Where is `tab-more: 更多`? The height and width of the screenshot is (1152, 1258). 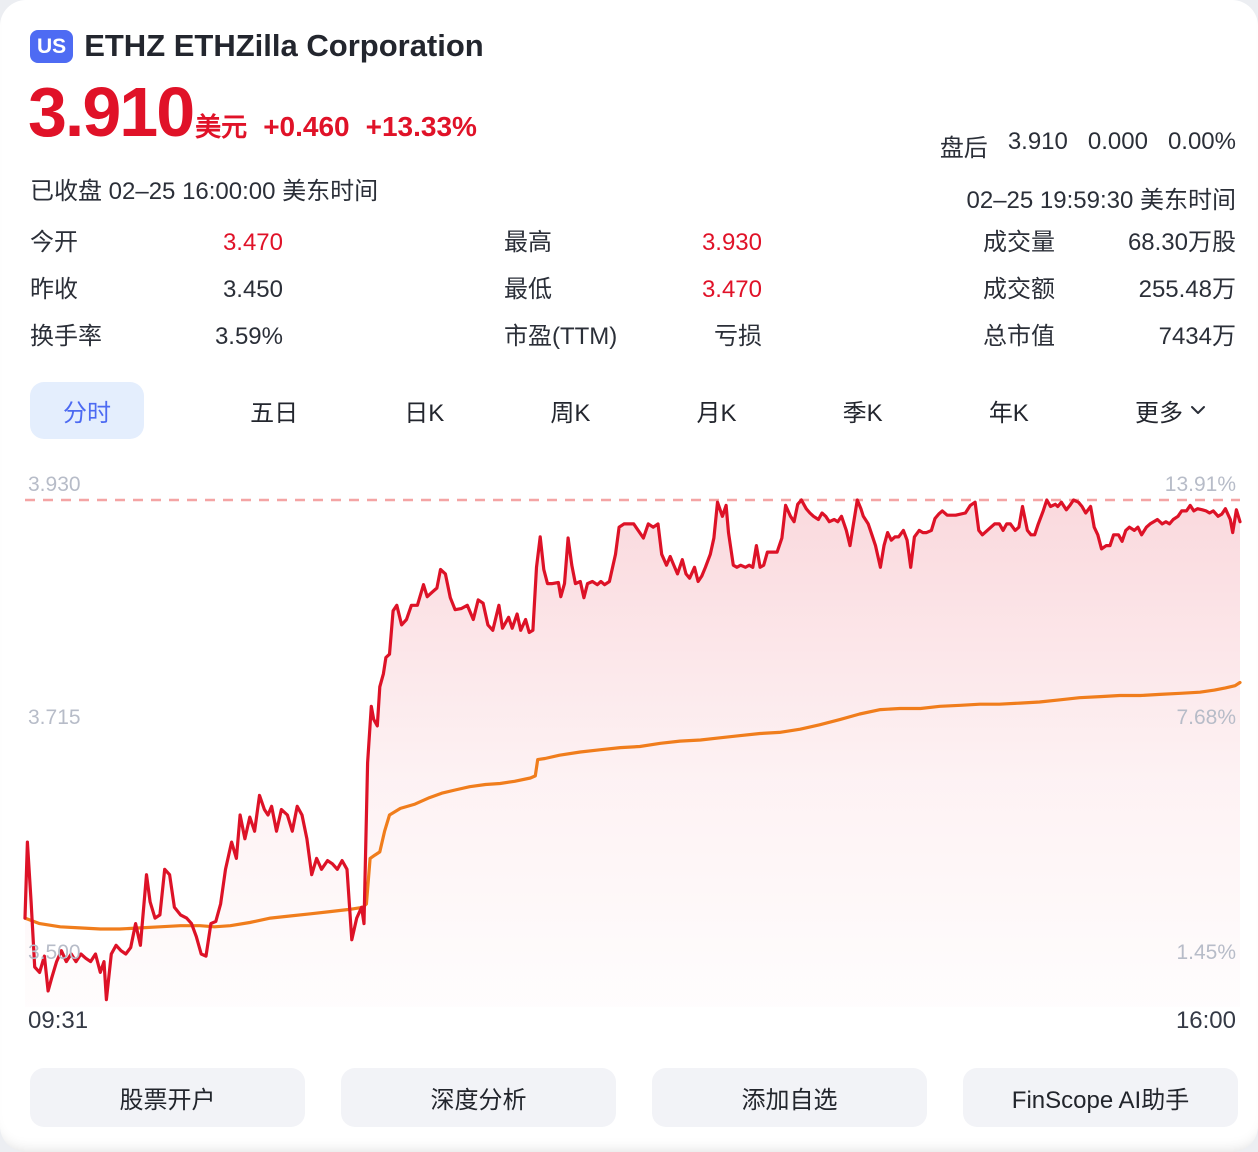
tab-more: 更多 is located at coordinates (1170, 410).